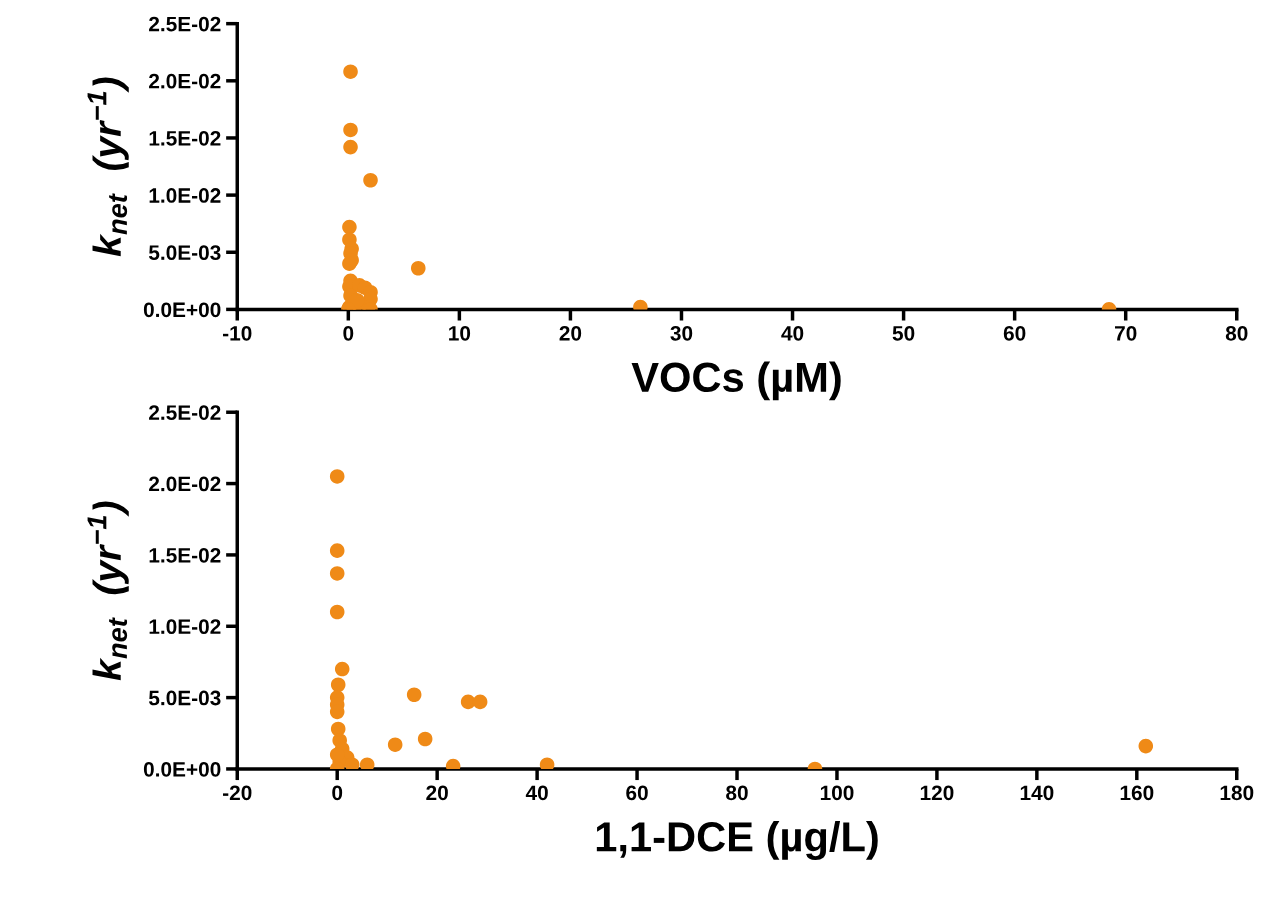 This screenshot has height=910, width=1262. I want to click on x-tick-label: 100, so click(837, 793).